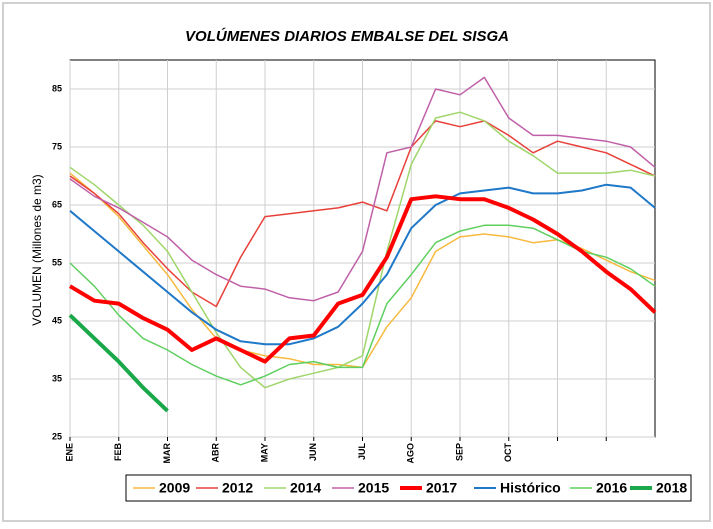 The image size is (713, 529). What do you see at coordinates (118, 363) in the screenshot?
I see `series-line` at bounding box center [118, 363].